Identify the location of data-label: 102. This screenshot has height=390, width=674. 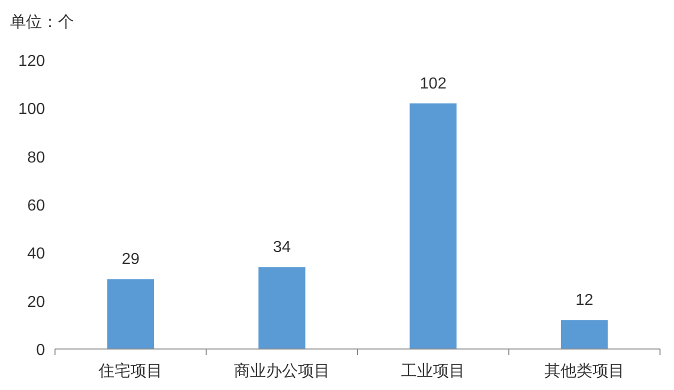
(433, 83).